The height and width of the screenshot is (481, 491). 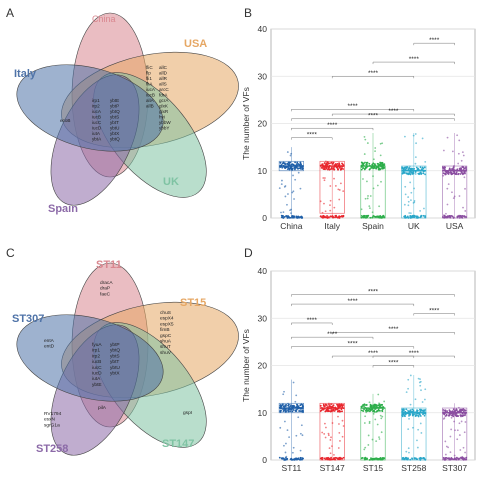 I want to click on venn-a-gene-italy: ecoB, so click(x=65, y=120).